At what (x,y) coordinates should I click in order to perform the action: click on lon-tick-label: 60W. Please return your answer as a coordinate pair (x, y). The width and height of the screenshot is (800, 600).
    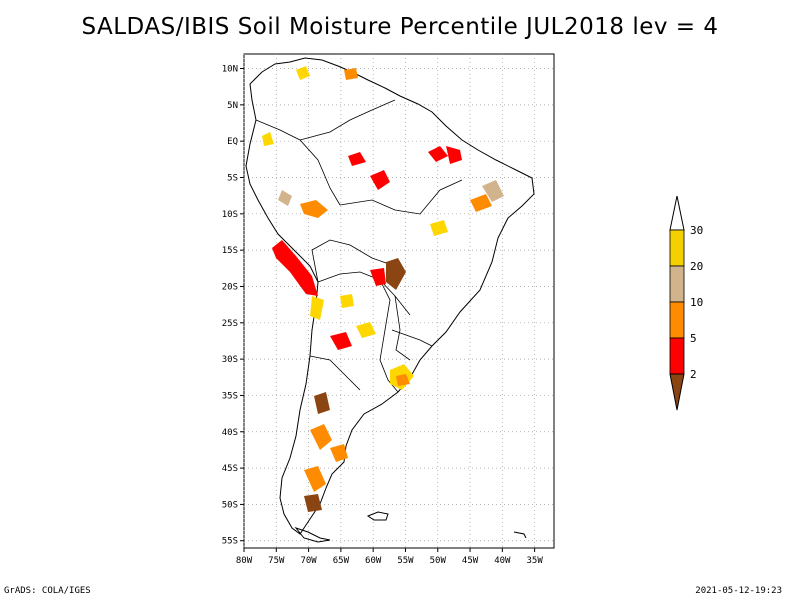
    Looking at the image, I should click on (373, 561).